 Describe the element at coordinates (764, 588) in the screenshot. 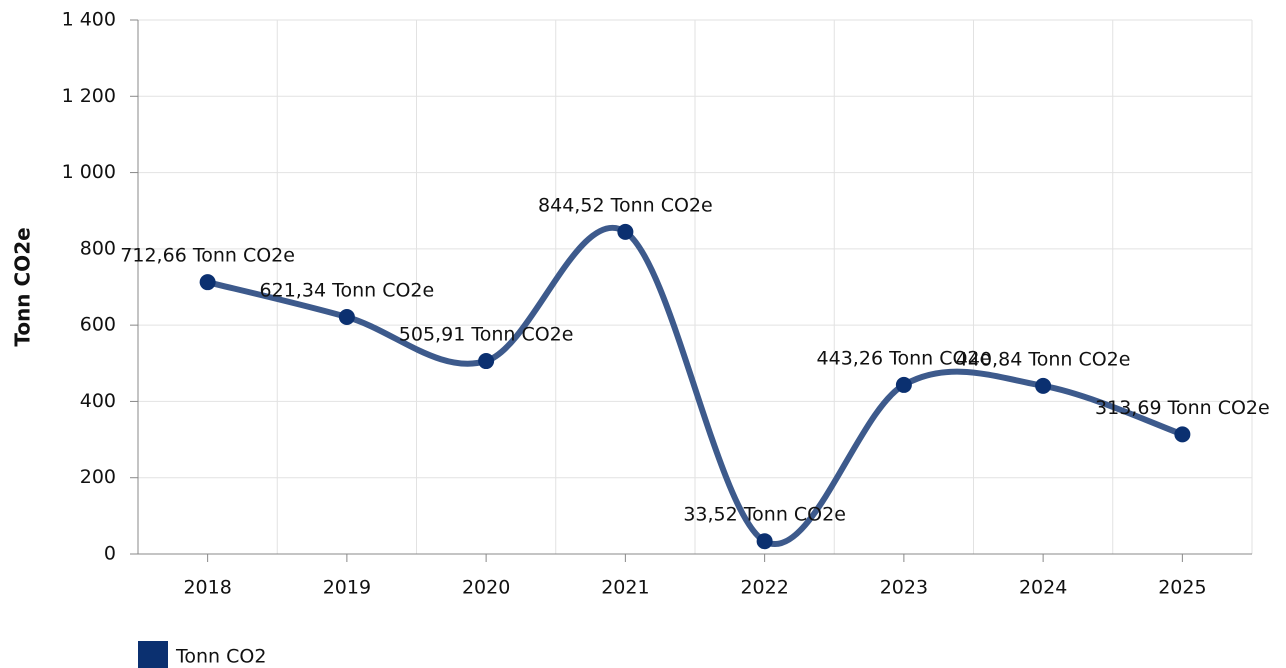

I see `x-tick-label: 2022` at that location.